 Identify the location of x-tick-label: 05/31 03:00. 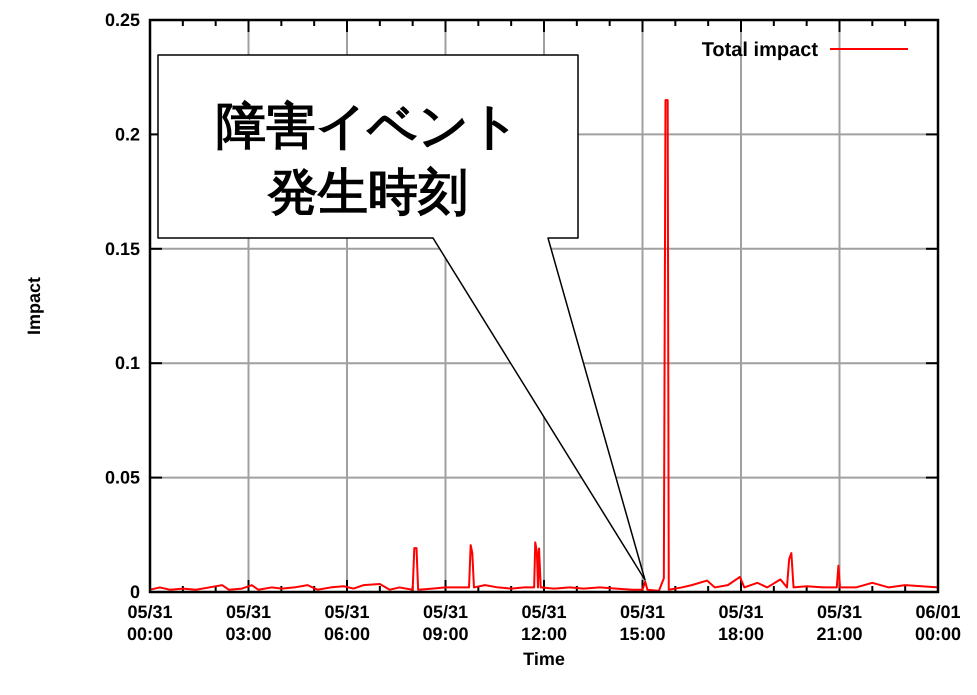
(248, 623).